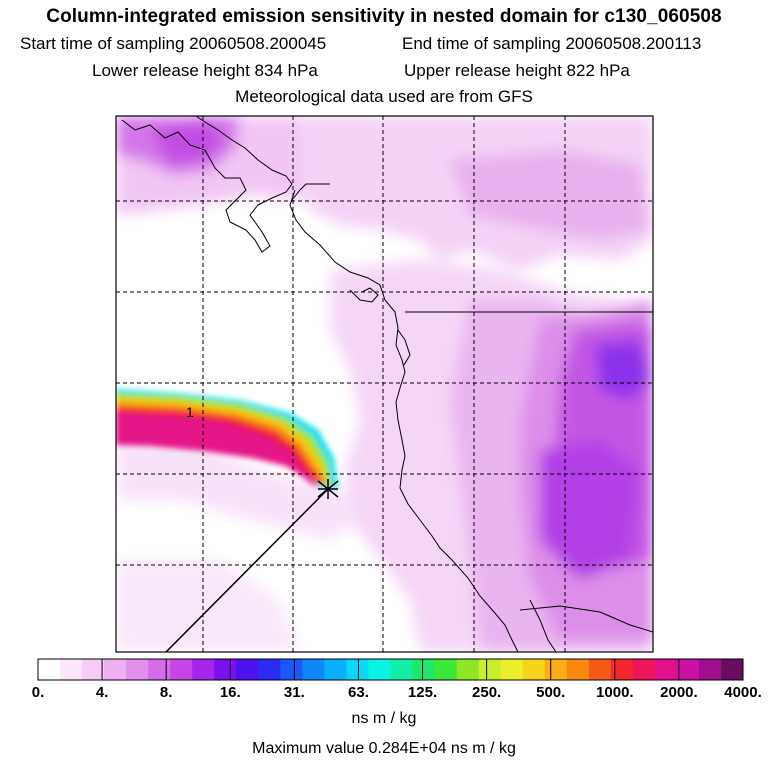 The image size is (768, 768). What do you see at coordinates (404, 347) in the screenshot?
I see `coastline-inlet` at bounding box center [404, 347].